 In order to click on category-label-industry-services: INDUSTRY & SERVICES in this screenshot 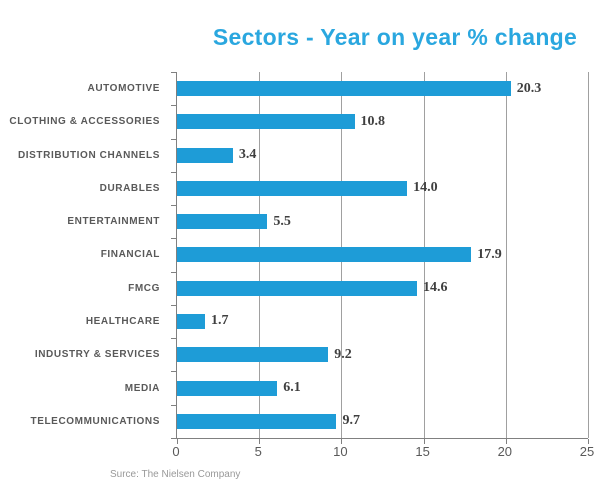, I will do `click(97, 355)`.